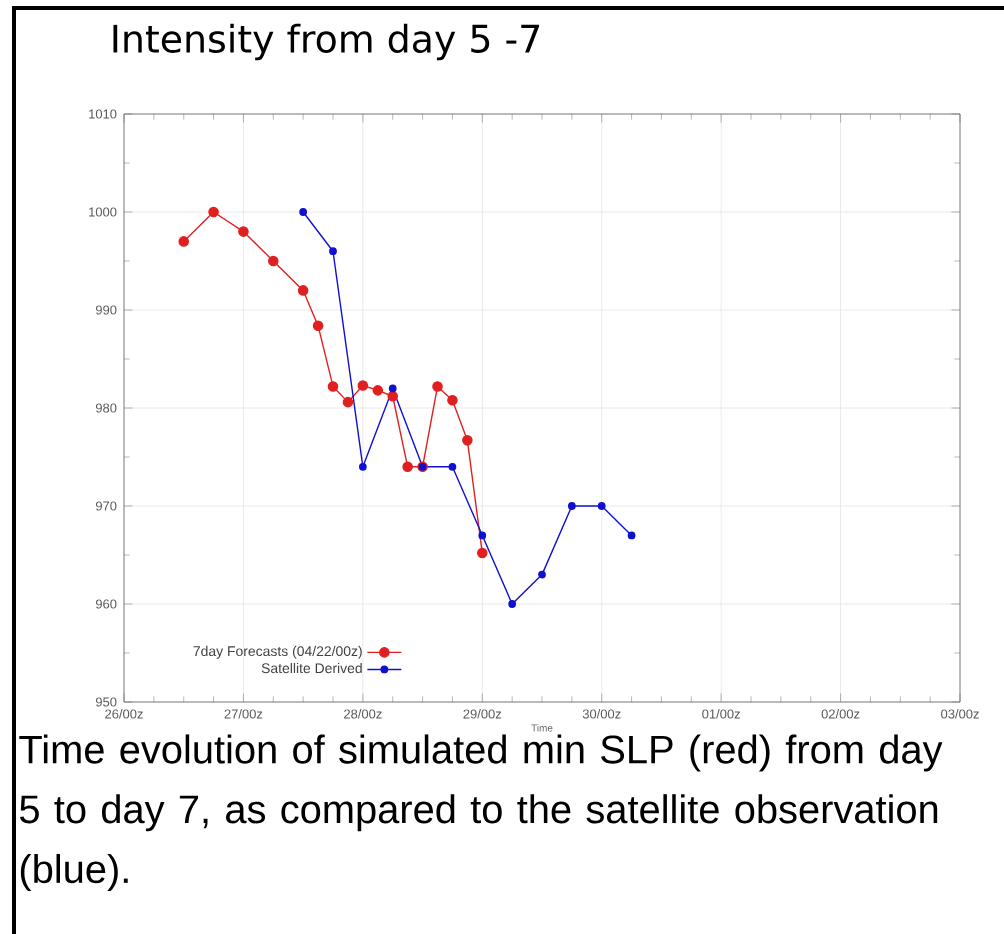 Image resolution: width=1004 pixels, height=934 pixels. What do you see at coordinates (326, 42) in the screenshot?
I see `chart-title: Intensity from day 5 -7` at bounding box center [326, 42].